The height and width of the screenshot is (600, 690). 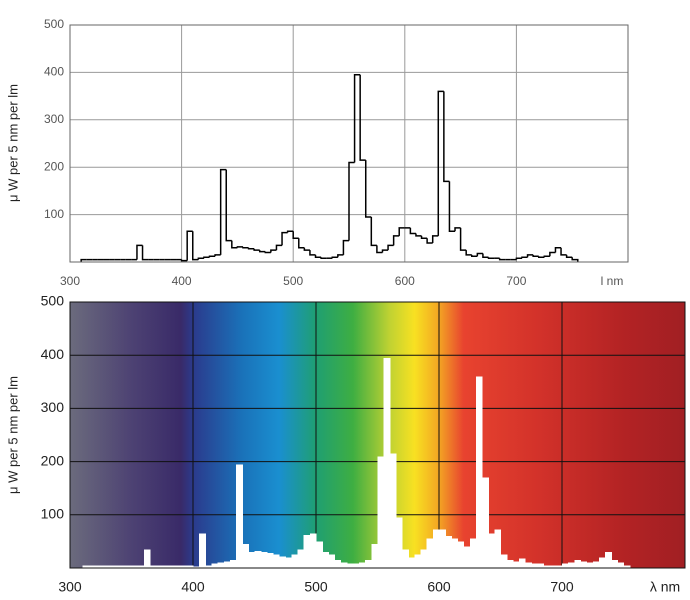 What do you see at coordinates (70, 281) in the screenshot?
I see `x-tick-label: 300` at bounding box center [70, 281].